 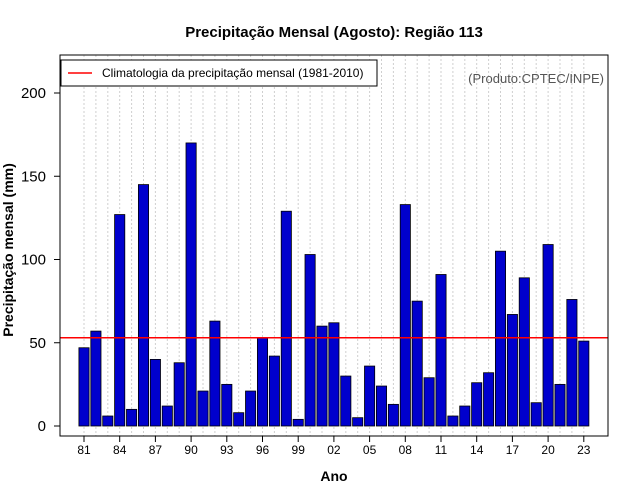 I want to click on x-tick-label: 05, so click(x=370, y=450).